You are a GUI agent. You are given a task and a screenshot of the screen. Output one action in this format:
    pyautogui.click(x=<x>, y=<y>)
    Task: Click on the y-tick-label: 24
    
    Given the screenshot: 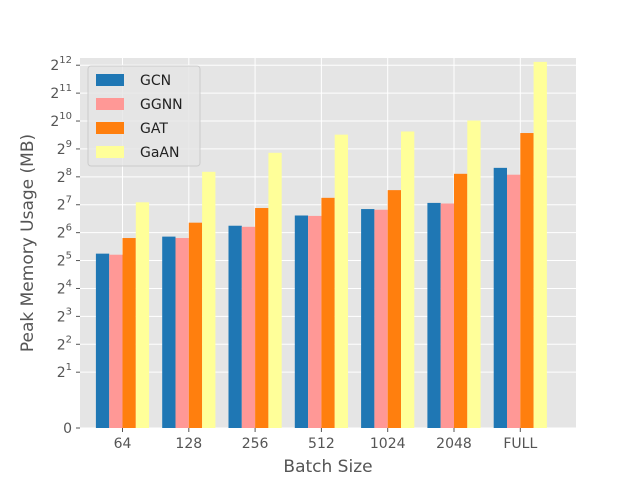 What is the action you would take?
    pyautogui.click(x=64, y=287)
    